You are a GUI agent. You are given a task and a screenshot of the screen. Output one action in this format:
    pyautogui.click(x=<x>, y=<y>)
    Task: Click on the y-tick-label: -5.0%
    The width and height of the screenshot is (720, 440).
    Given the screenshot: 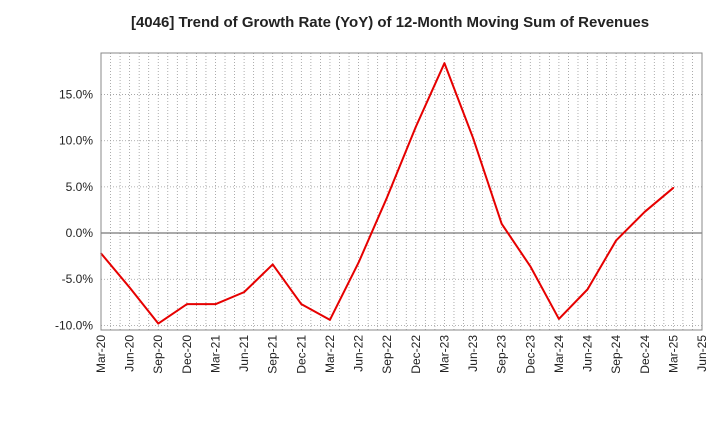 What is the action you would take?
    pyautogui.click(x=78, y=279)
    